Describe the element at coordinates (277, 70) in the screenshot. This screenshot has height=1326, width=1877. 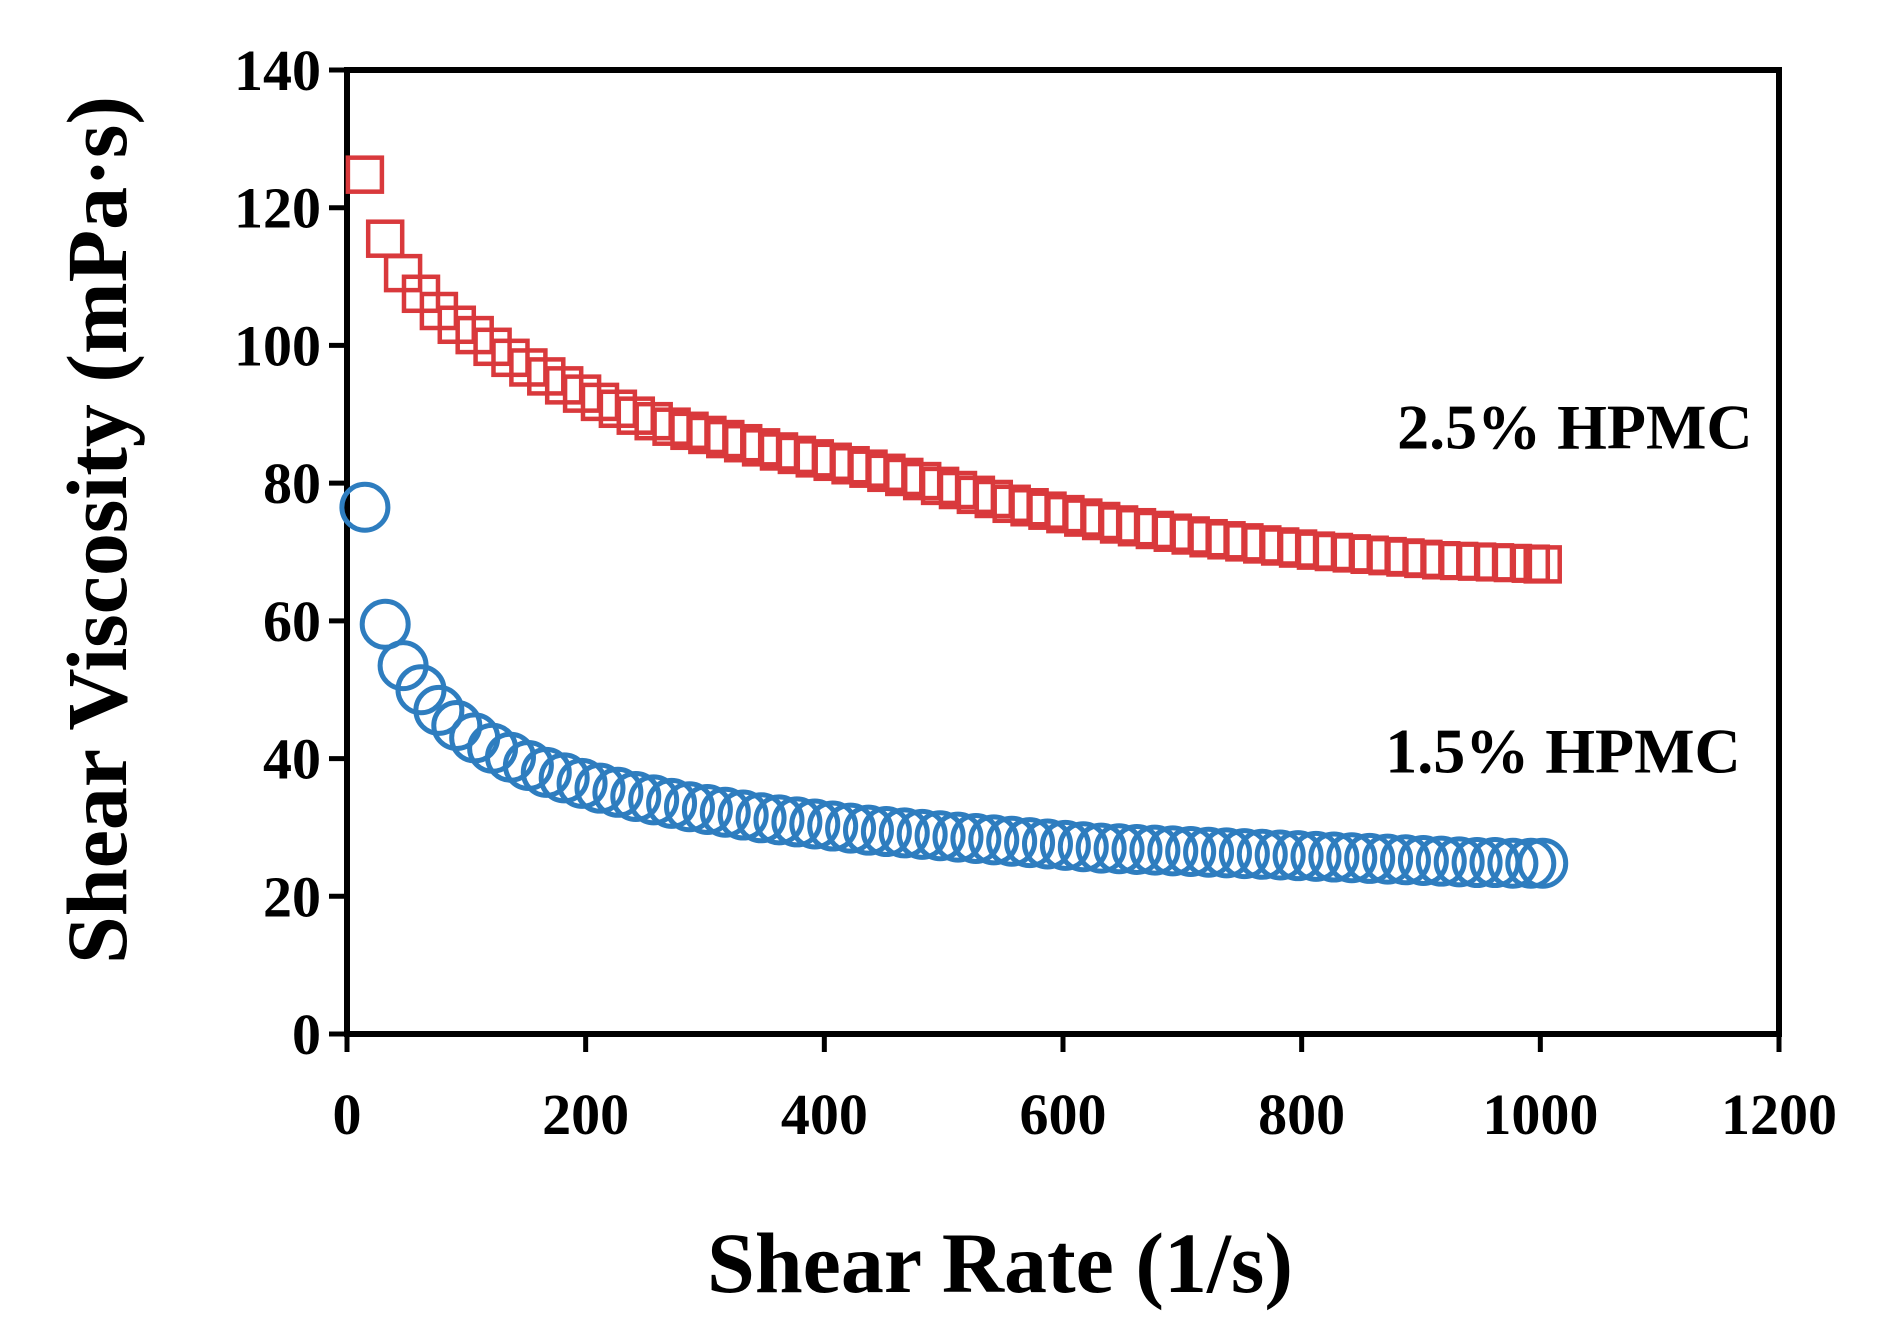
I see `y-tick-label: 140` at that location.